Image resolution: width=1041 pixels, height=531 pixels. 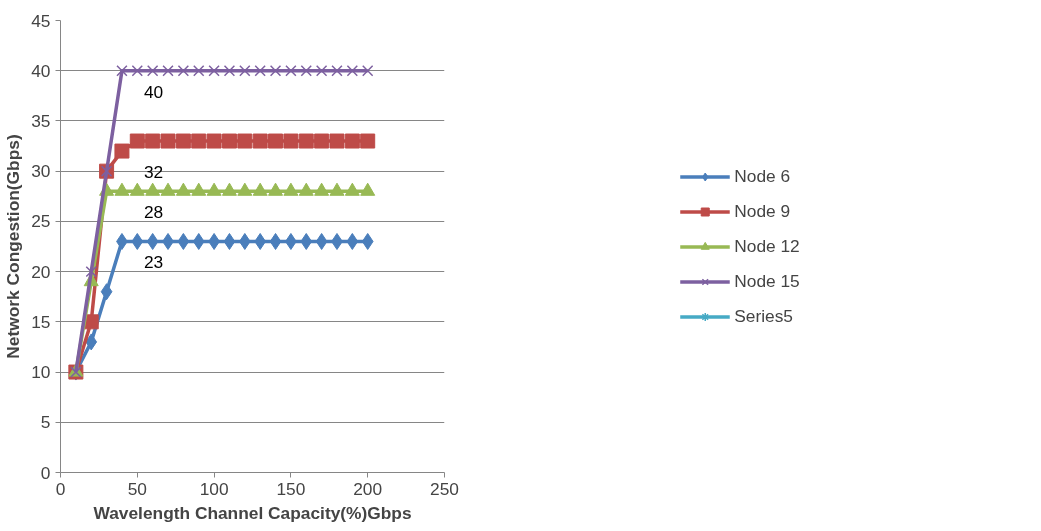 What do you see at coordinates (137, 488) in the screenshot?
I see `x-tick-label: 50` at bounding box center [137, 488].